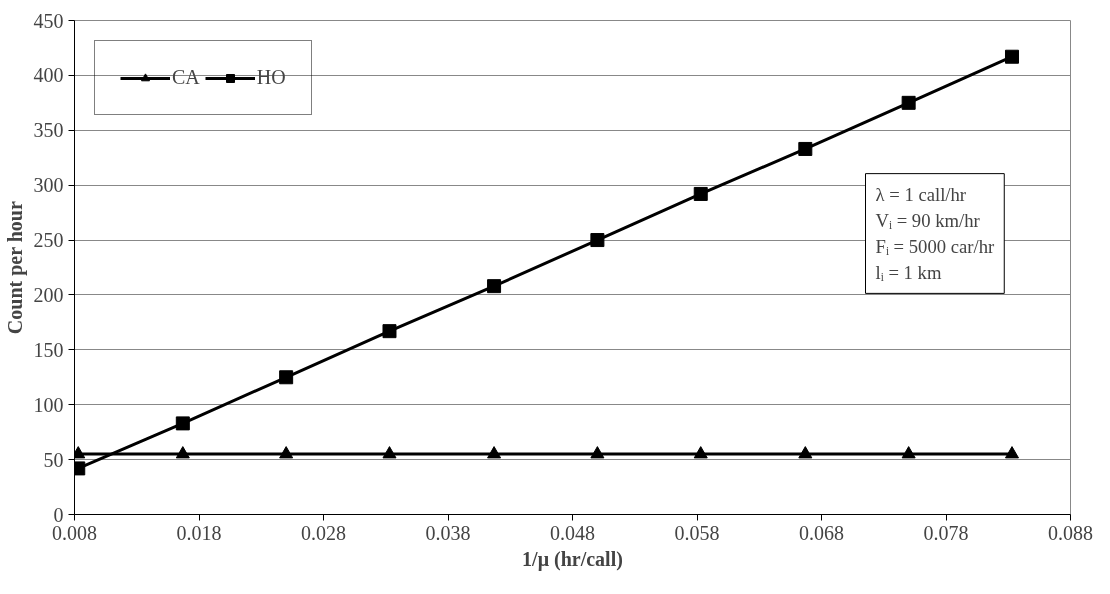 Image resolution: width=1110 pixels, height=594 pixels. Describe the element at coordinates (921, 194) in the screenshot. I see `annotation: λ = 1 call/hr` at that location.